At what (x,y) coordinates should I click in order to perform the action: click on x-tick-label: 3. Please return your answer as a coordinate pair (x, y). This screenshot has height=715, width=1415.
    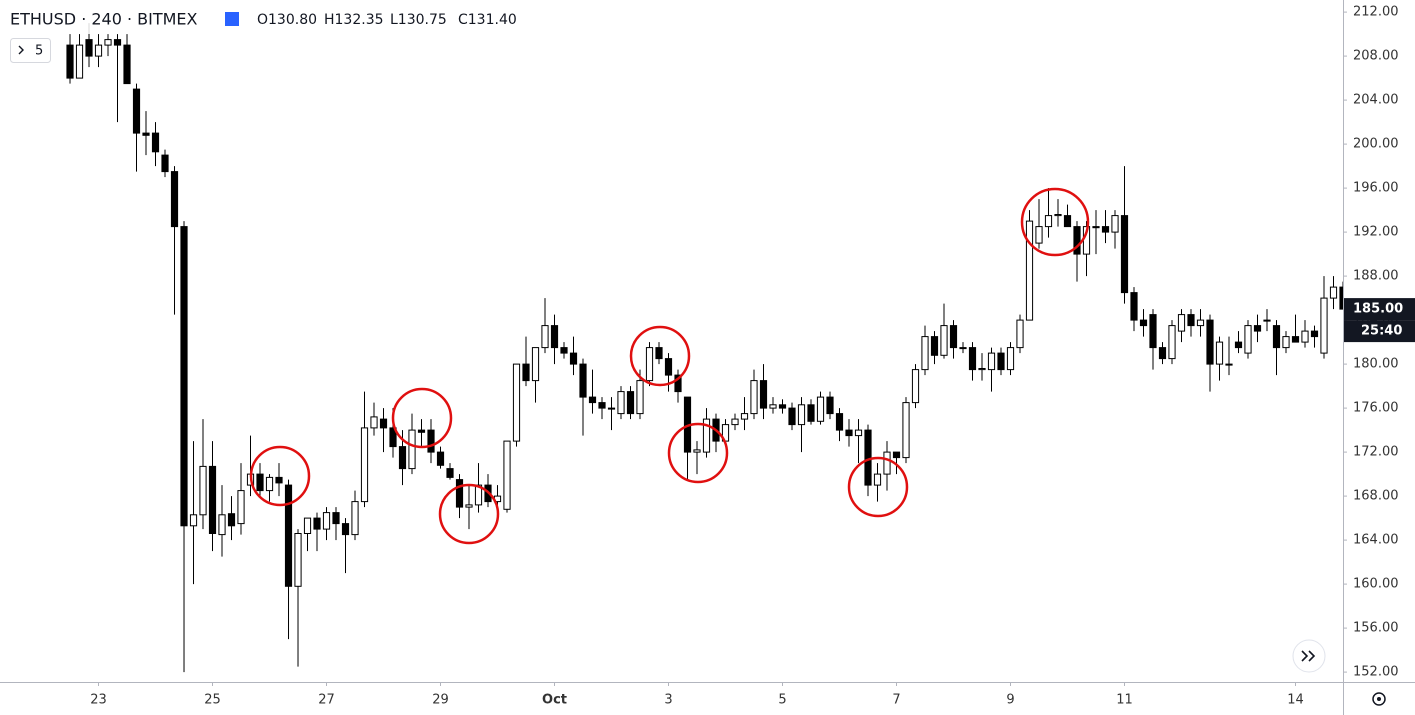
    Looking at the image, I should click on (668, 700).